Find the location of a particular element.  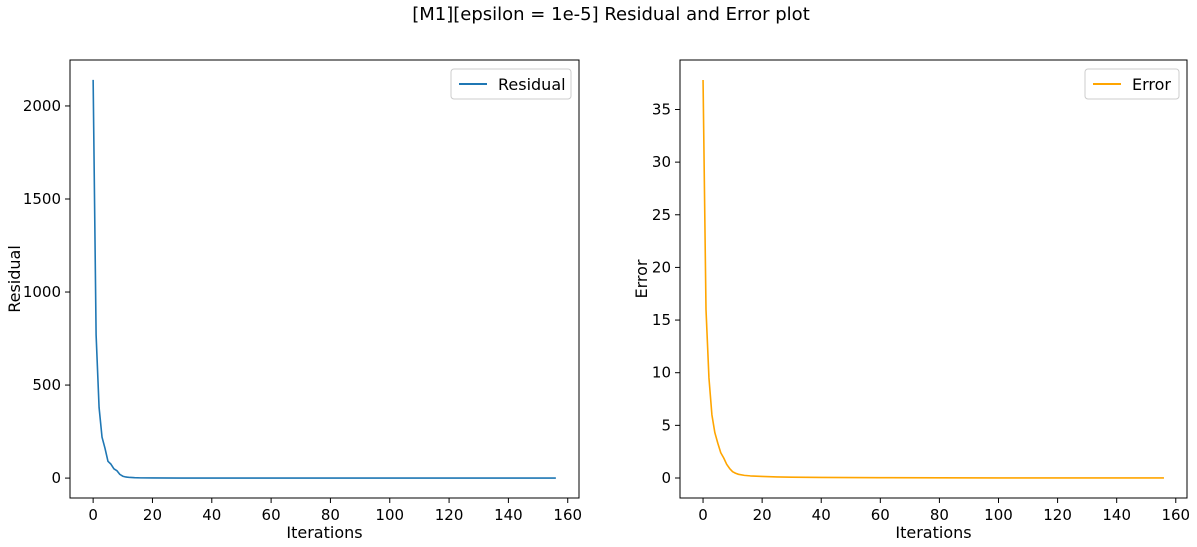

y-tick-label: 30 is located at coordinates (661, 162).